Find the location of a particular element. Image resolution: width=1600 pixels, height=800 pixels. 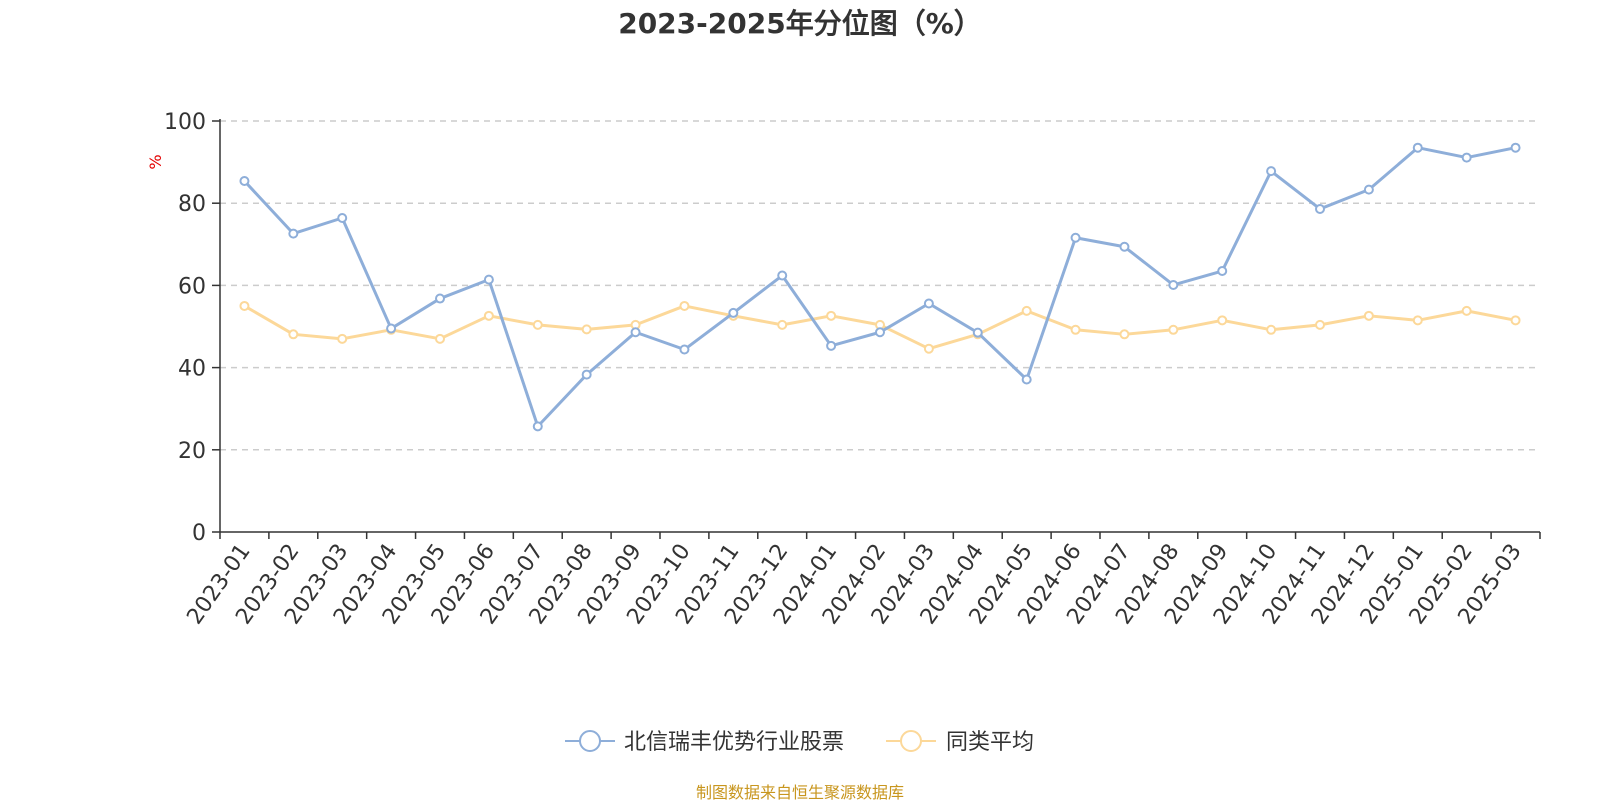

source-note: 制图数据来自恒生聚源数据库 is located at coordinates (800, 791).